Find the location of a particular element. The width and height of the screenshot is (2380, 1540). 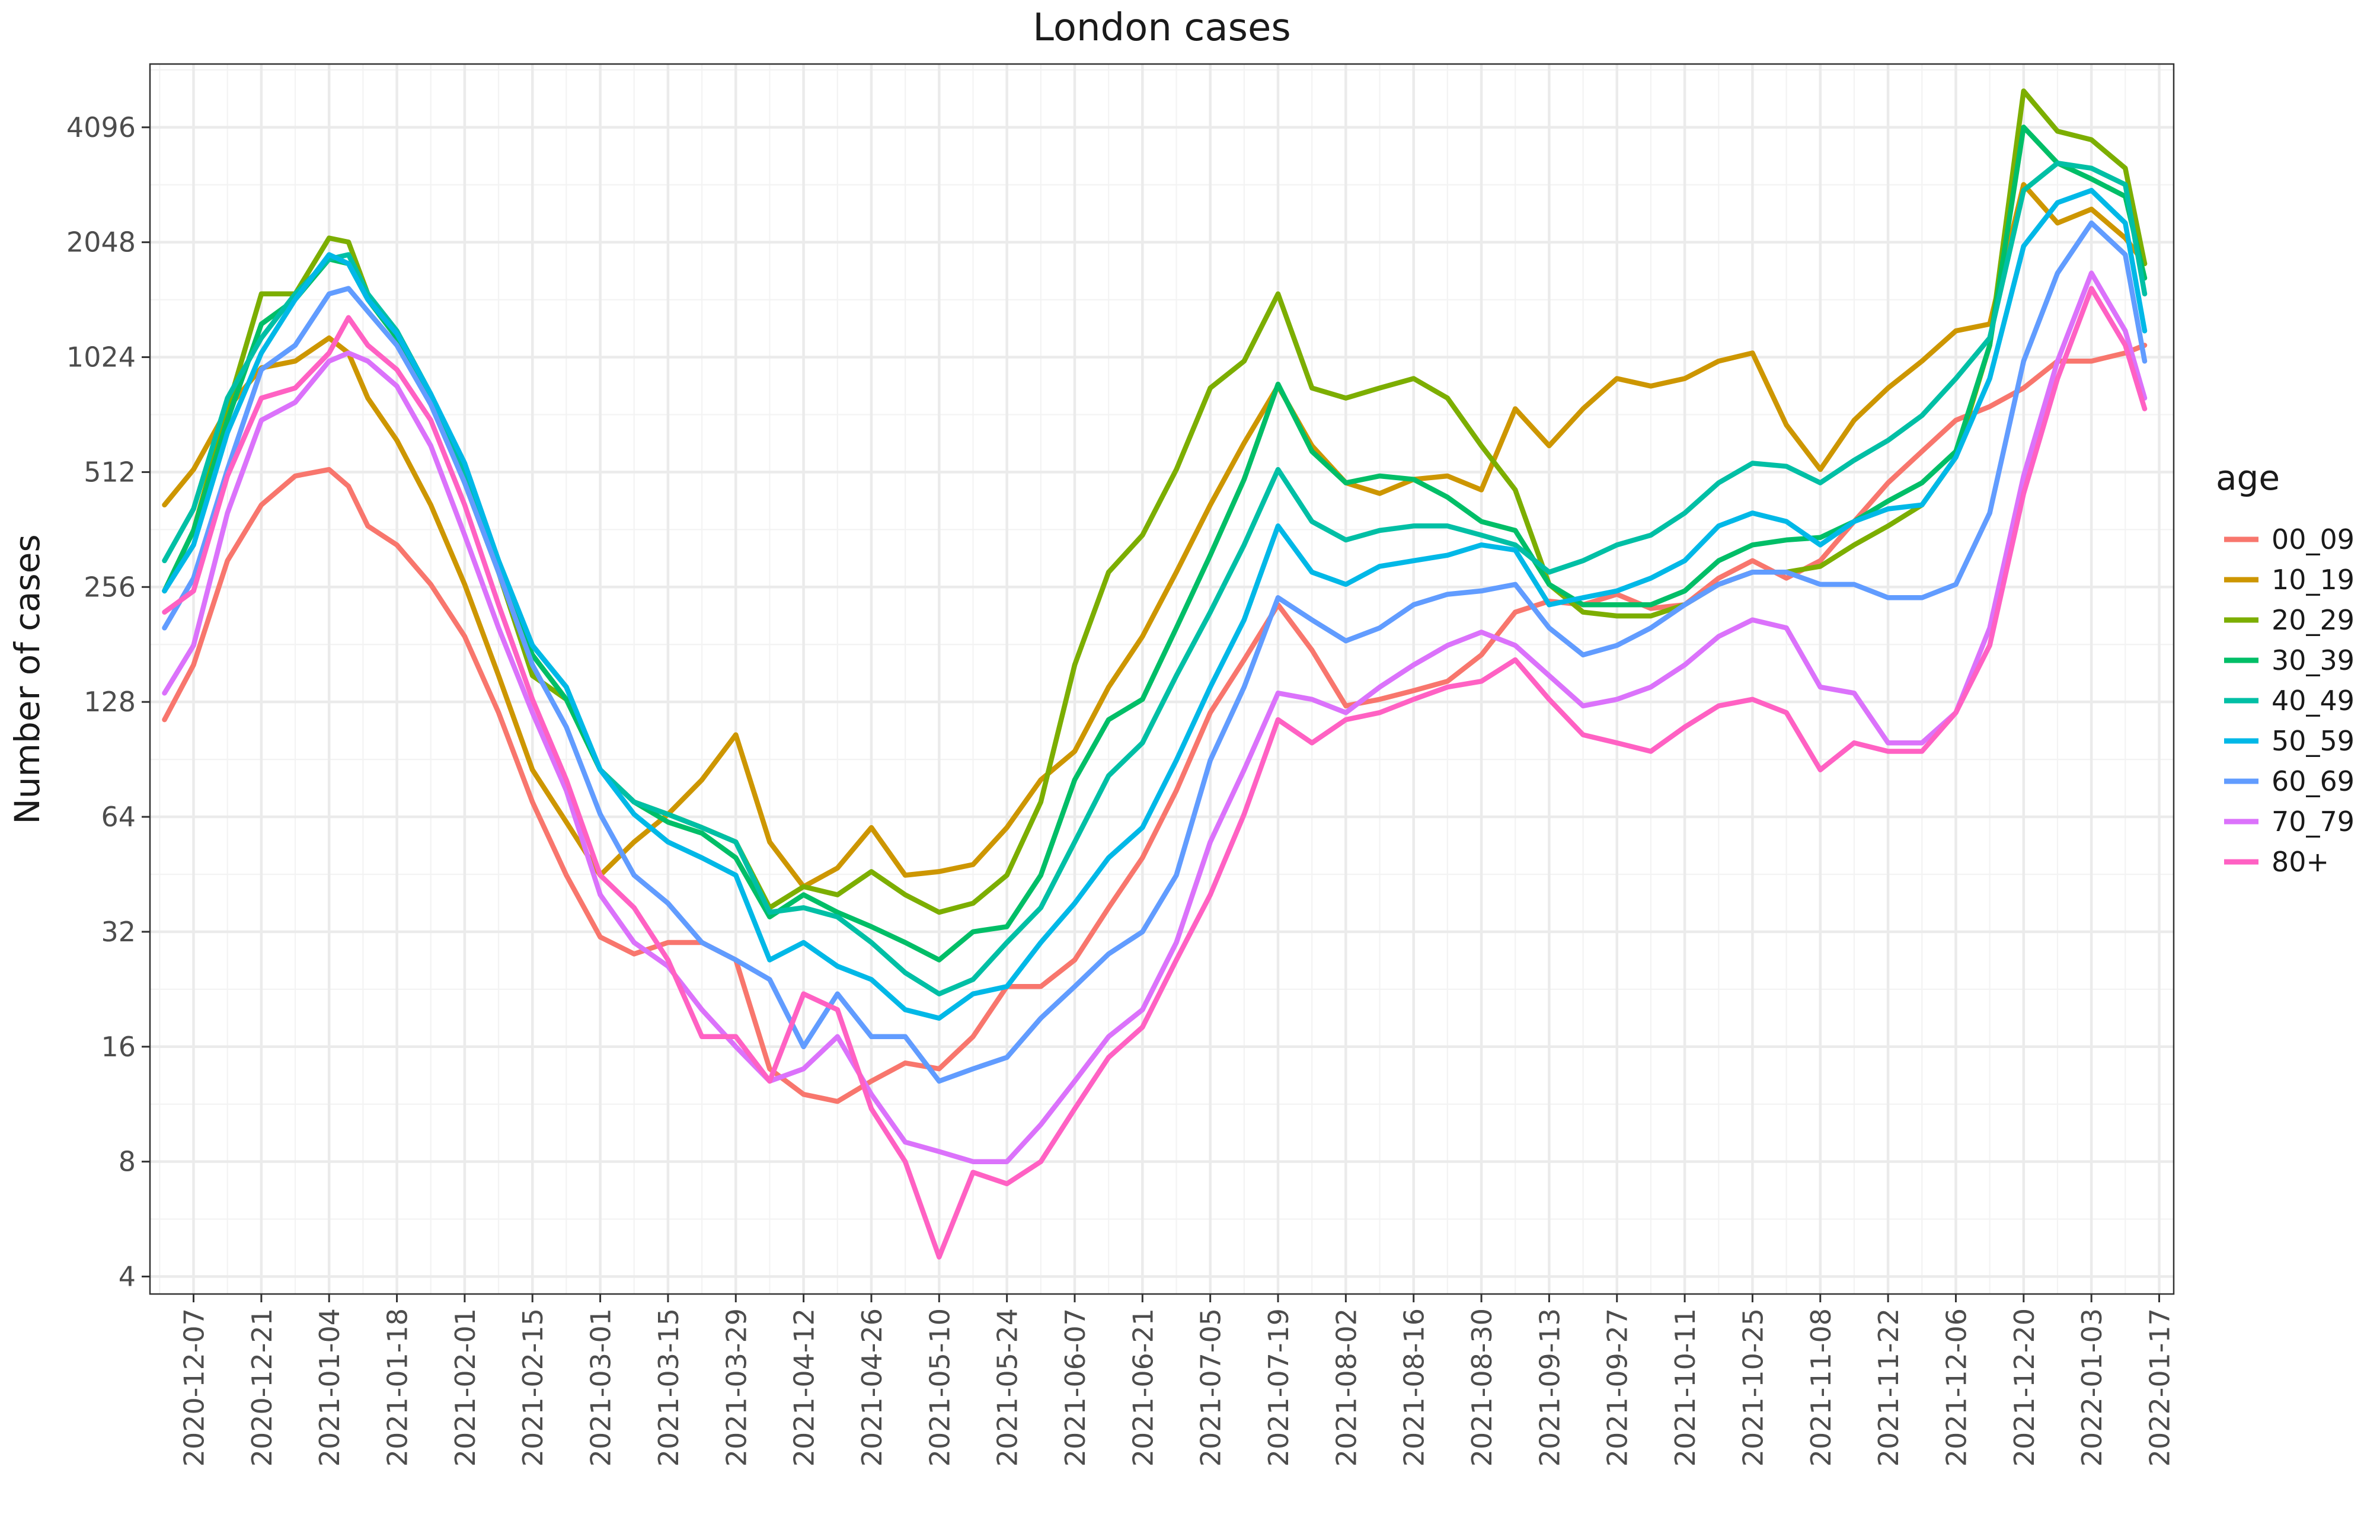

chart-title: London cases is located at coordinates (1161, 28).